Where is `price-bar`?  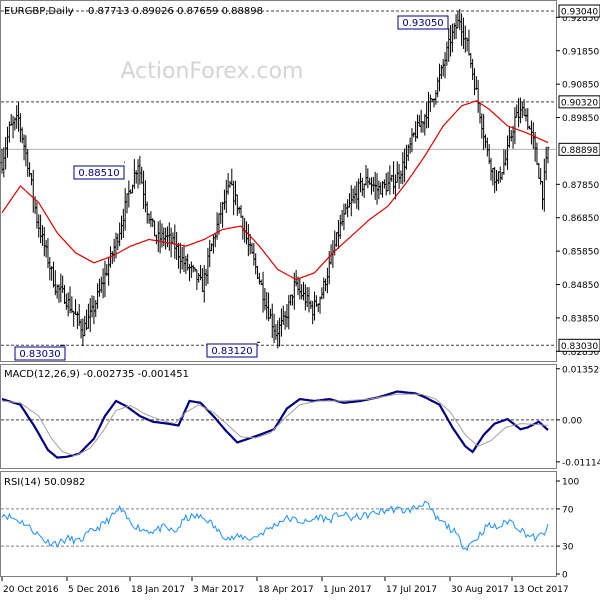
price-bar is located at coordinates (548, 155).